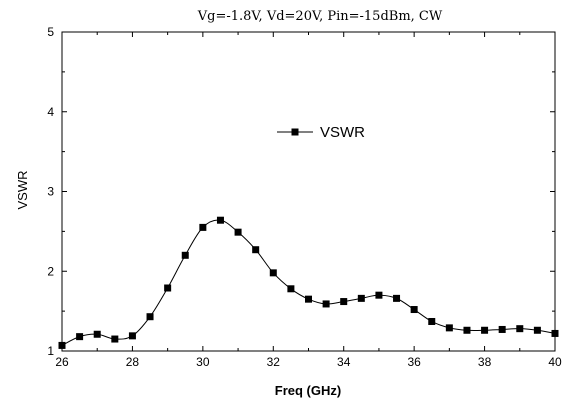  What do you see at coordinates (50, 32) in the screenshot?
I see `y-tick-label: 5` at bounding box center [50, 32].